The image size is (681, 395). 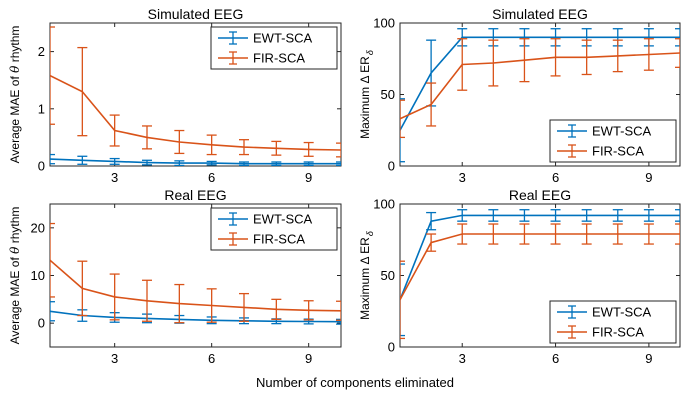 What do you see at coordinates (38, 275) in the screenshot?
I see `y-tick-label: 10` at bounding box center [38, 275].